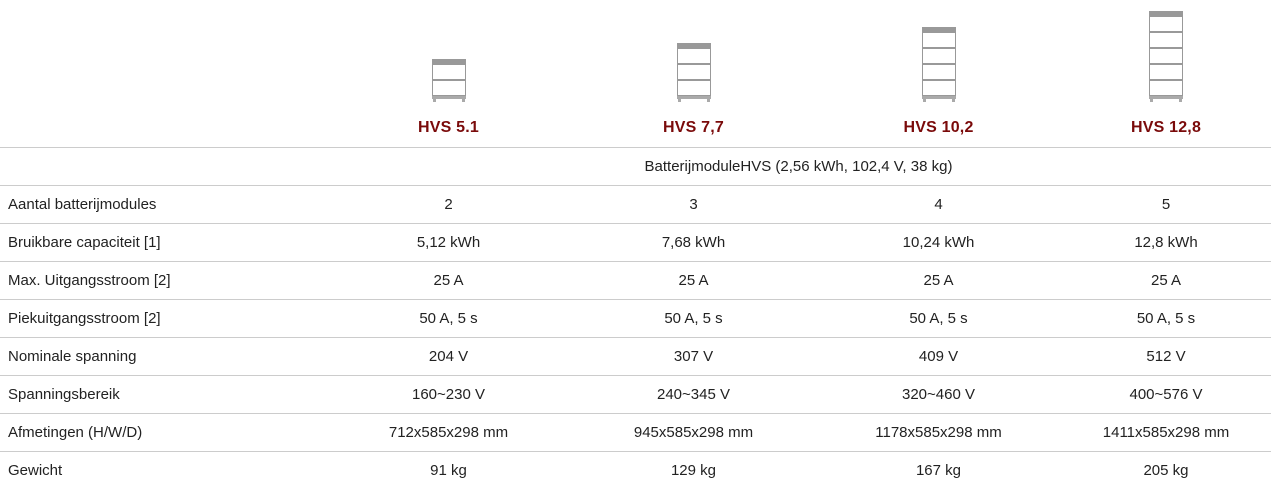 The image size is (1271, 480). I want to click on cell: 320~460 V, so click(938, 394).